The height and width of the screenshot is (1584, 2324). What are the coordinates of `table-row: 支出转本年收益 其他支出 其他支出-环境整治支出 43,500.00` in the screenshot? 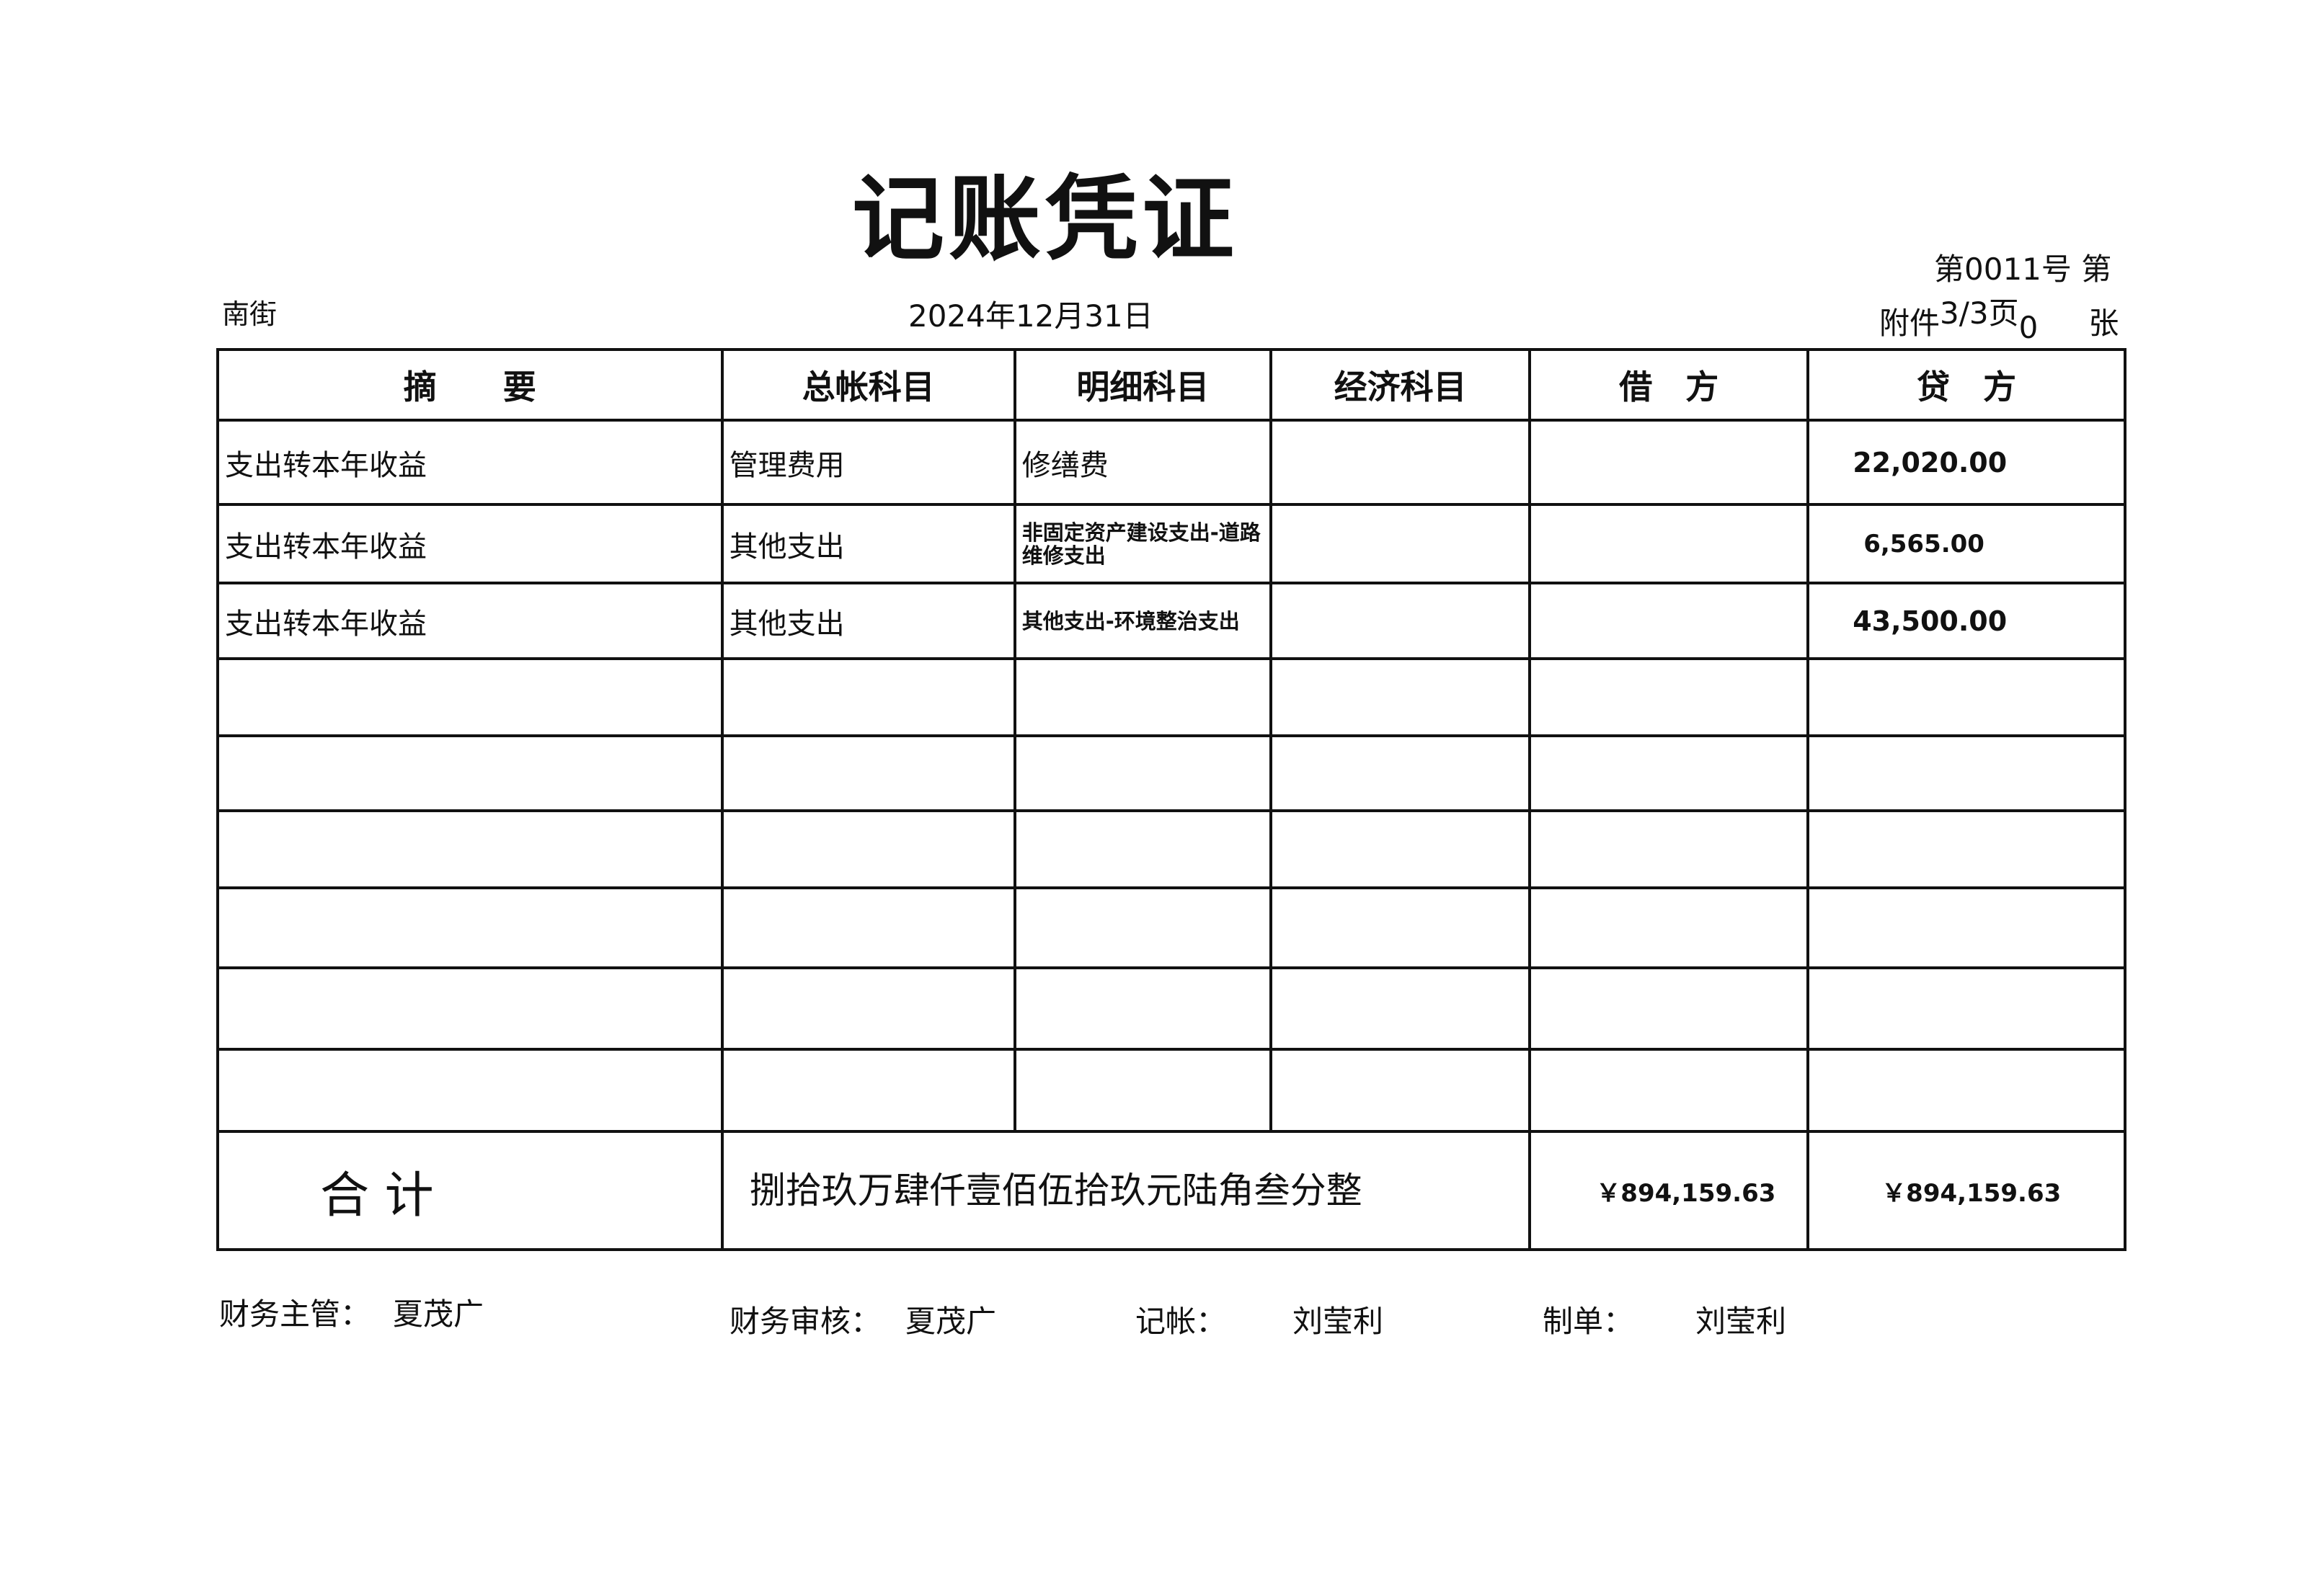 It's located at (1171, 621).